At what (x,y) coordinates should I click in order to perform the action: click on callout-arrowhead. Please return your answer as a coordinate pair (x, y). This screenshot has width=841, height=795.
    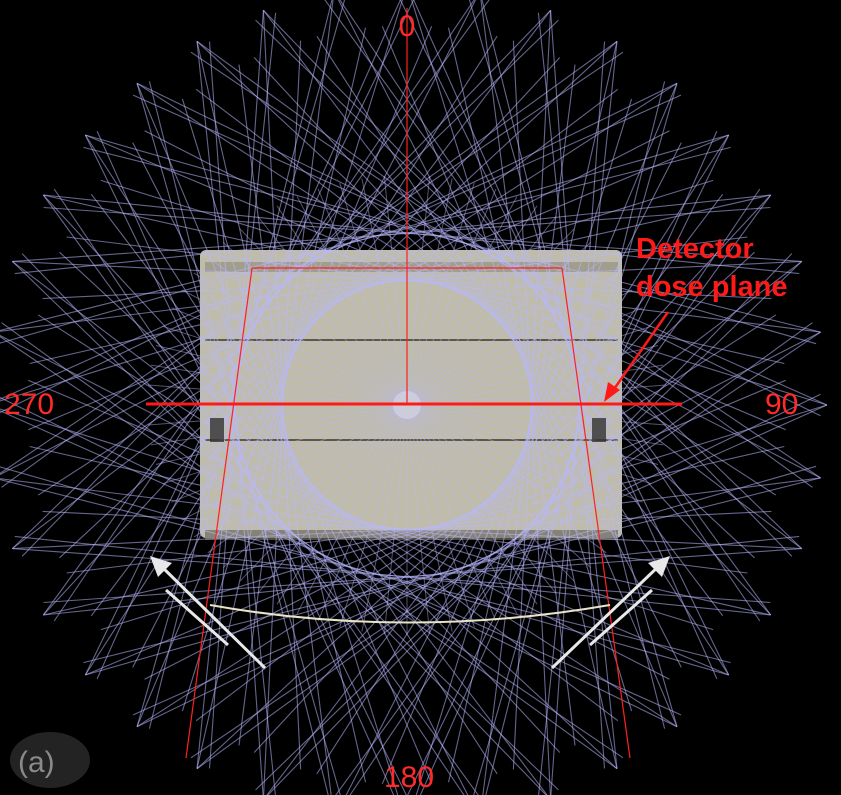
    Looking at the image, I should click on (612, 392).